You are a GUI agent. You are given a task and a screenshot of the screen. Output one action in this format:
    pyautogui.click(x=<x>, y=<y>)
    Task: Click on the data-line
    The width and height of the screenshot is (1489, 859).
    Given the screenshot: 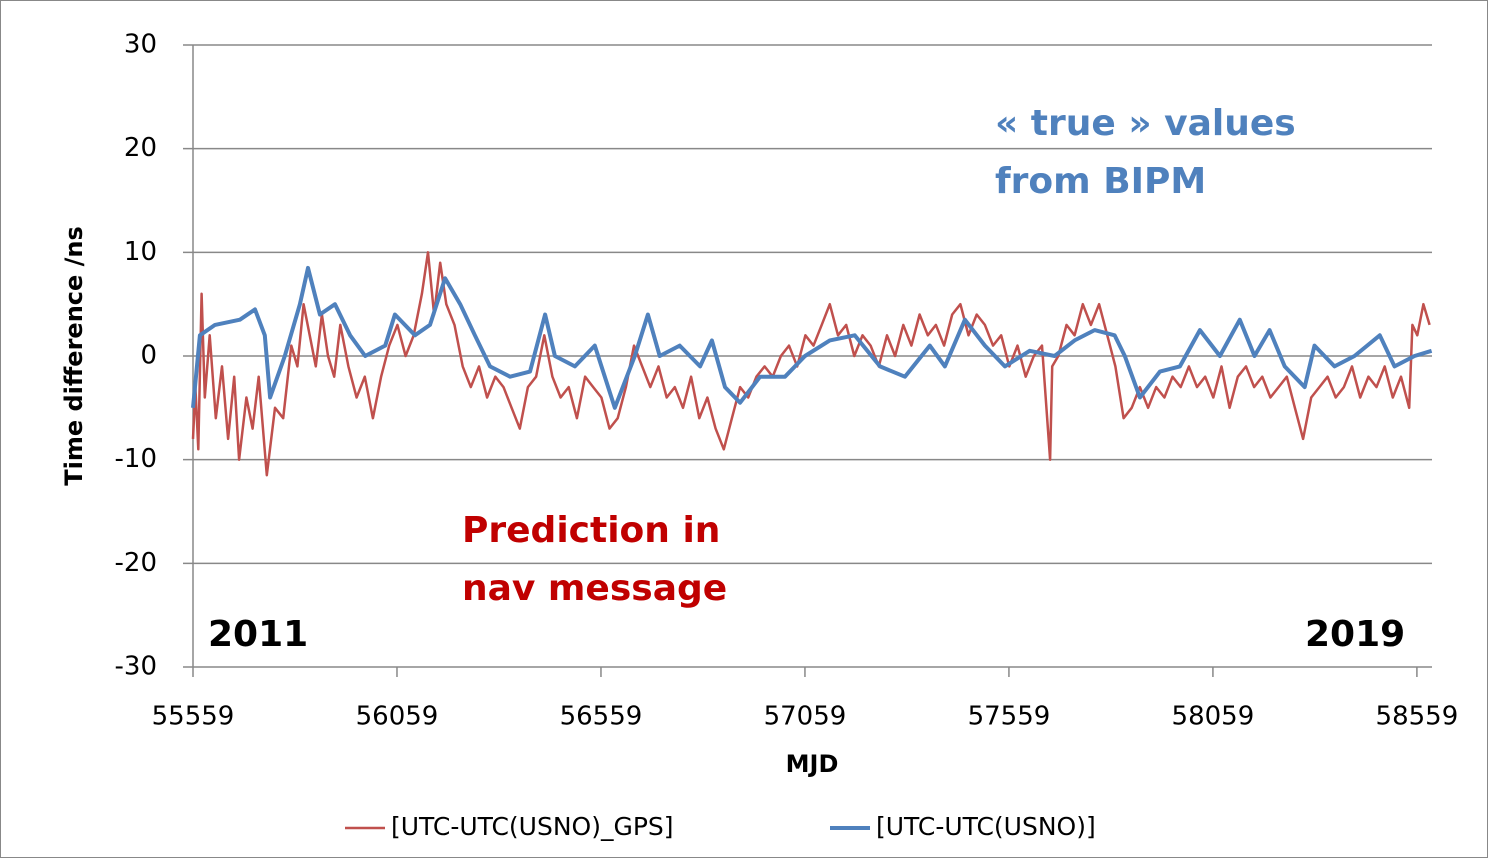 What is the action you would take?
    pyautogui.click(x=812, y=337)
    